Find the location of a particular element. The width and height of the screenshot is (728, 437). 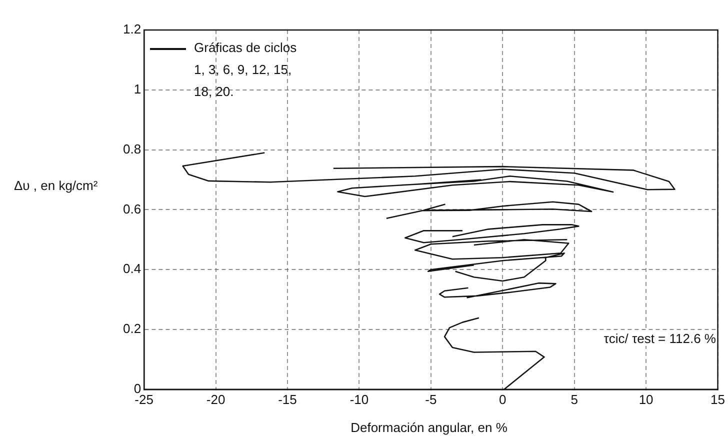

legend-label: Gráficas de ciclos 1, 3, 6, 9, 12, 15, 18, 20. is located at coordinates (246, 70).